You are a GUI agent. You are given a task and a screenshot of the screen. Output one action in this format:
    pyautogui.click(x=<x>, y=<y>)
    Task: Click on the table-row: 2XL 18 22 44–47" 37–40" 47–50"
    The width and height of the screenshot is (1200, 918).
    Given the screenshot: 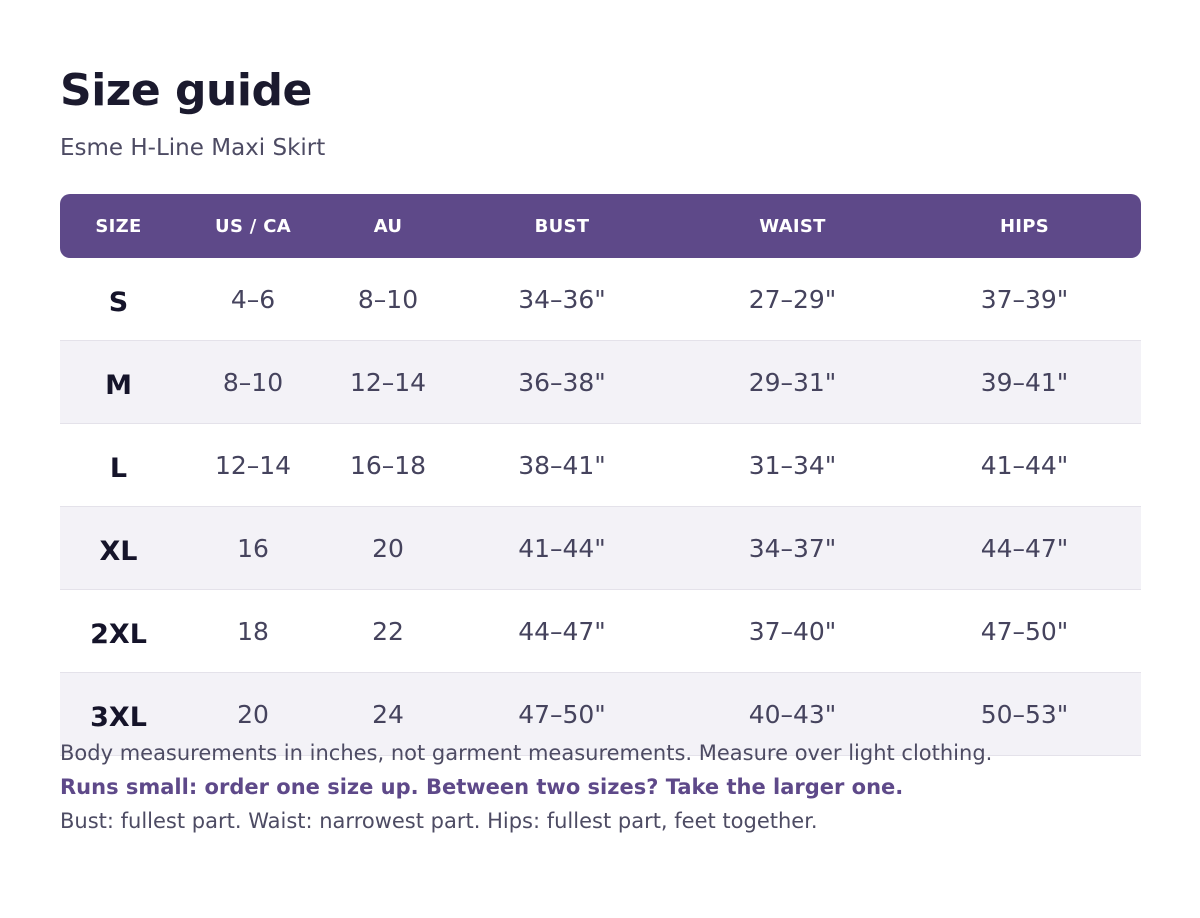 What is the action you would take?
    pyautogui.click(x=600, y=631)
    